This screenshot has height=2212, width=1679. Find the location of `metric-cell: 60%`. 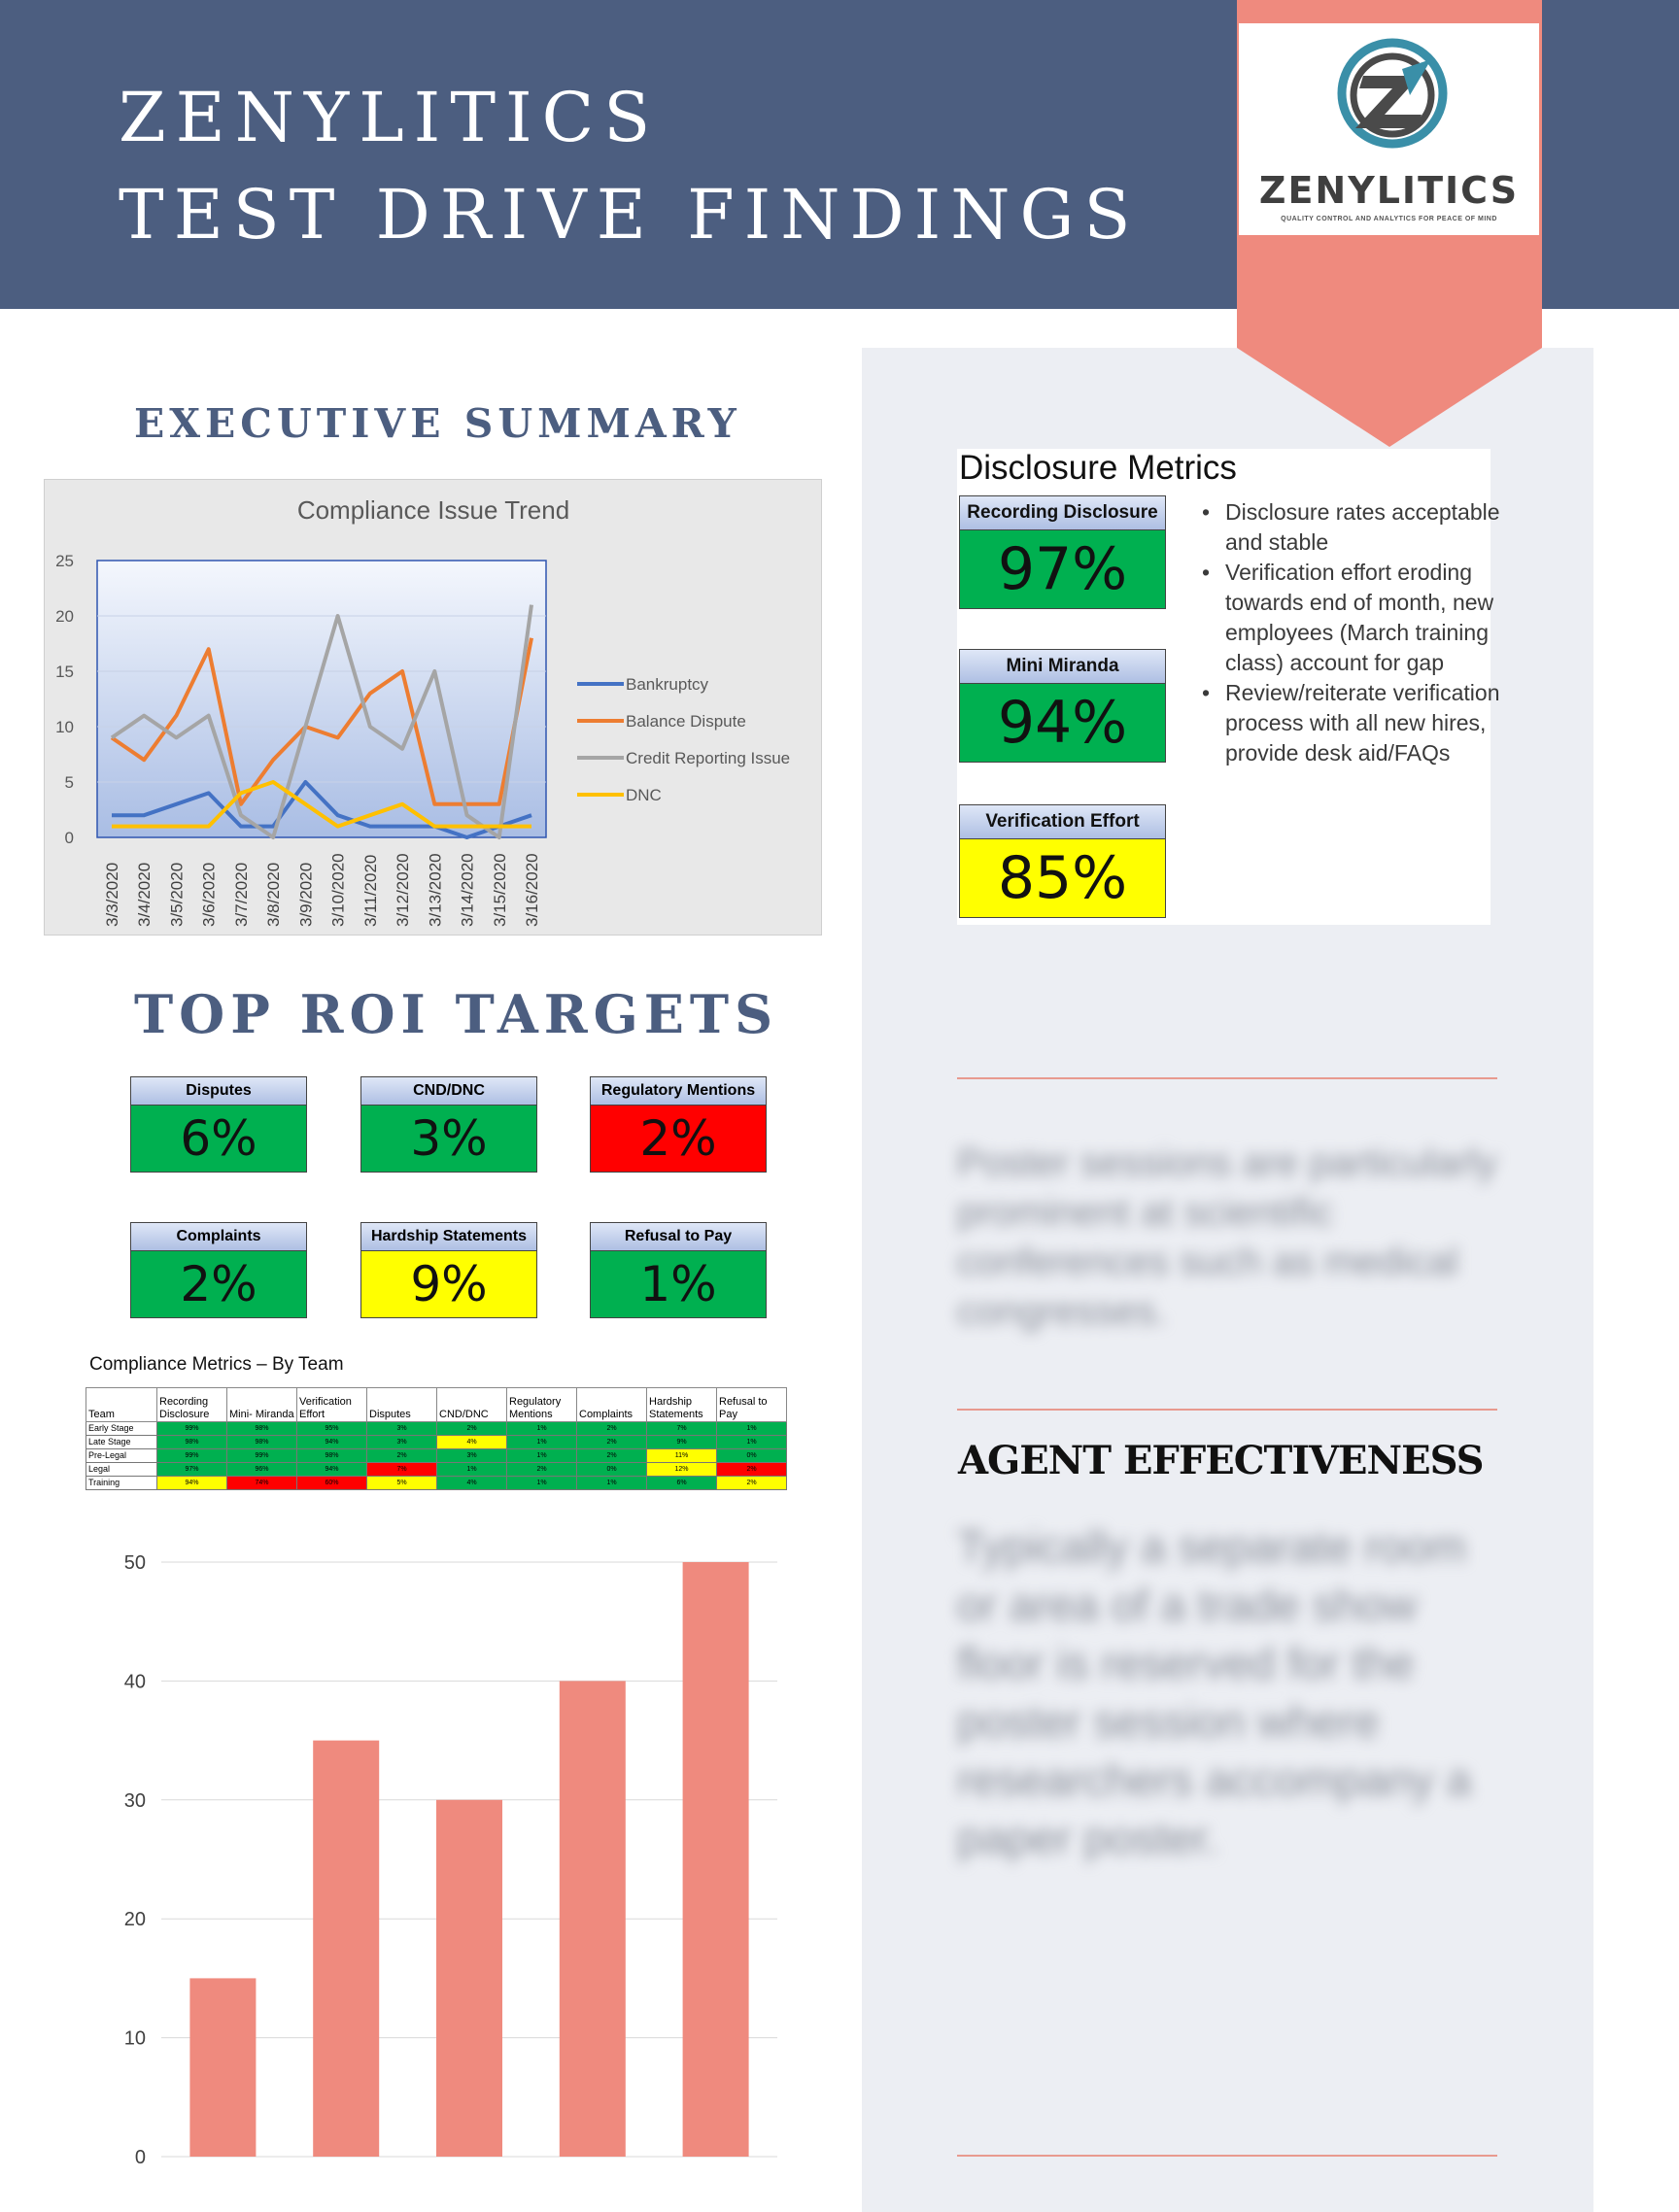

metric-cell: 60% is located at coordinates (331, 1483).